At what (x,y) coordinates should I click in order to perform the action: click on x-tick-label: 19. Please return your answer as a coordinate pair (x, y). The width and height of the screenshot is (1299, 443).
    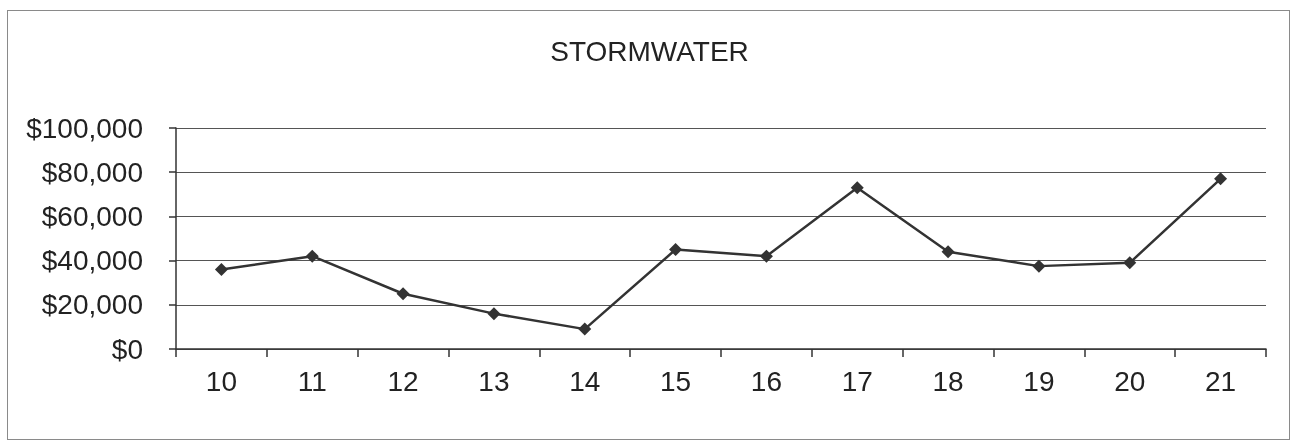
    Looking at the image, I should click on (1039, 381).